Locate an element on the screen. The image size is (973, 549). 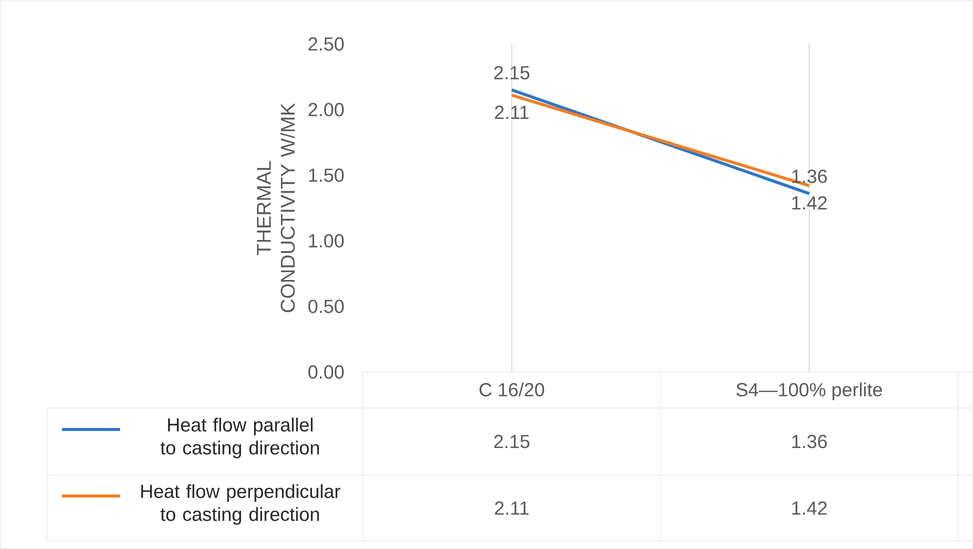
y-tick-label: 1.50 is located at coordinates (326, 175).